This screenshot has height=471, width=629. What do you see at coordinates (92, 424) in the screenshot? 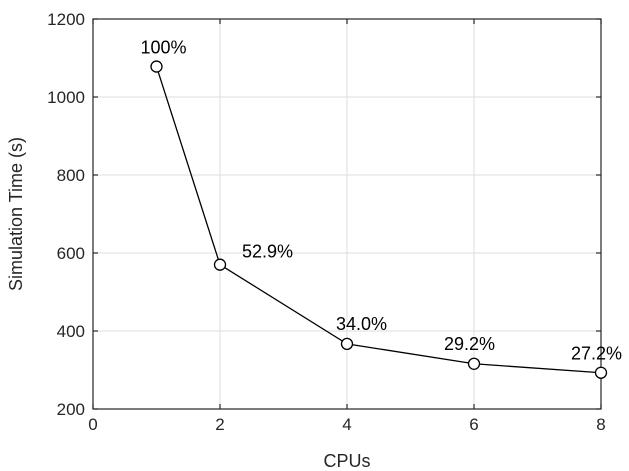
I see `x-tick-label: 0` at bounding box center [92, 424].